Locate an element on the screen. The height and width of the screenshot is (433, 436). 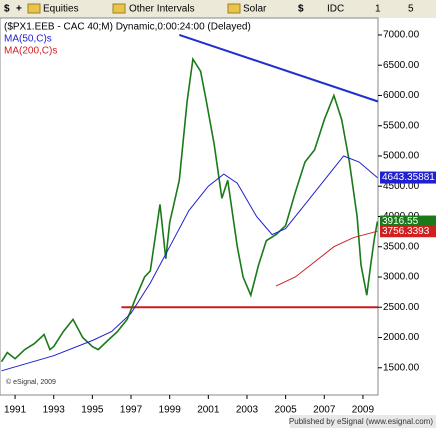
x-tick-label: 1993 is located at coordinates (54, 410).